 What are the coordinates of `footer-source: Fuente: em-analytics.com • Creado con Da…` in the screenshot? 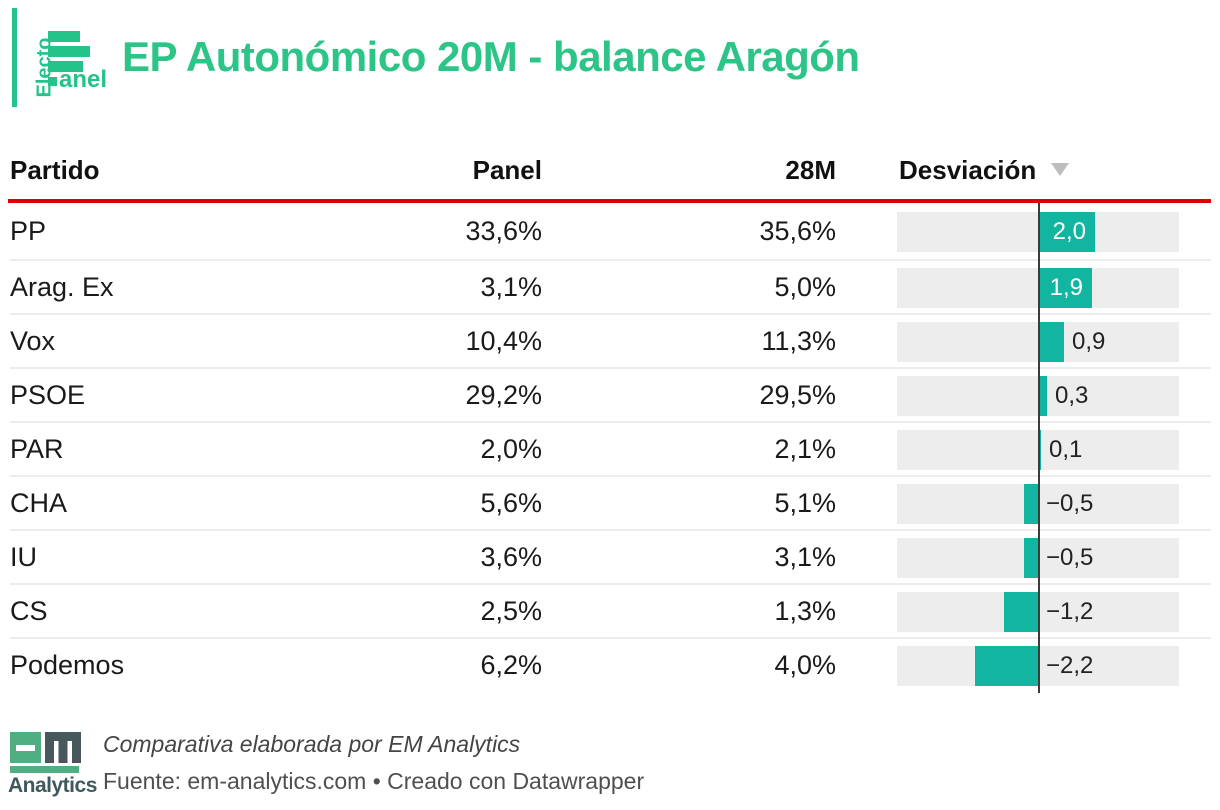 It's located at (374, 781).